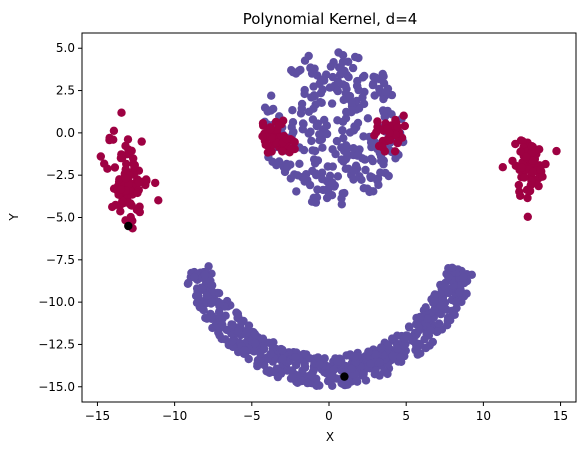 The width and height of the screenshot is (587, 455). What do you see at coordinates (60, 260) in the screenshot?
I see `y-tick-label: −7.5` at bounding box center [60, 260].